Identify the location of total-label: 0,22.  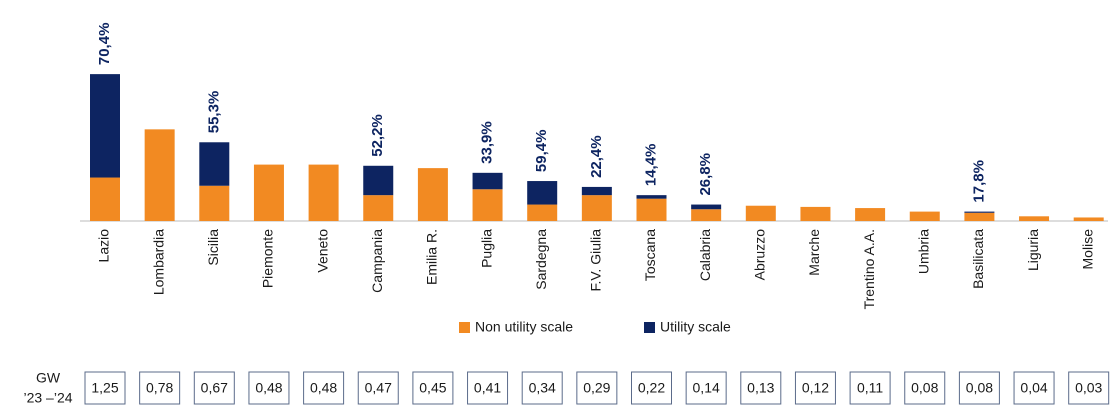
(651, 388).